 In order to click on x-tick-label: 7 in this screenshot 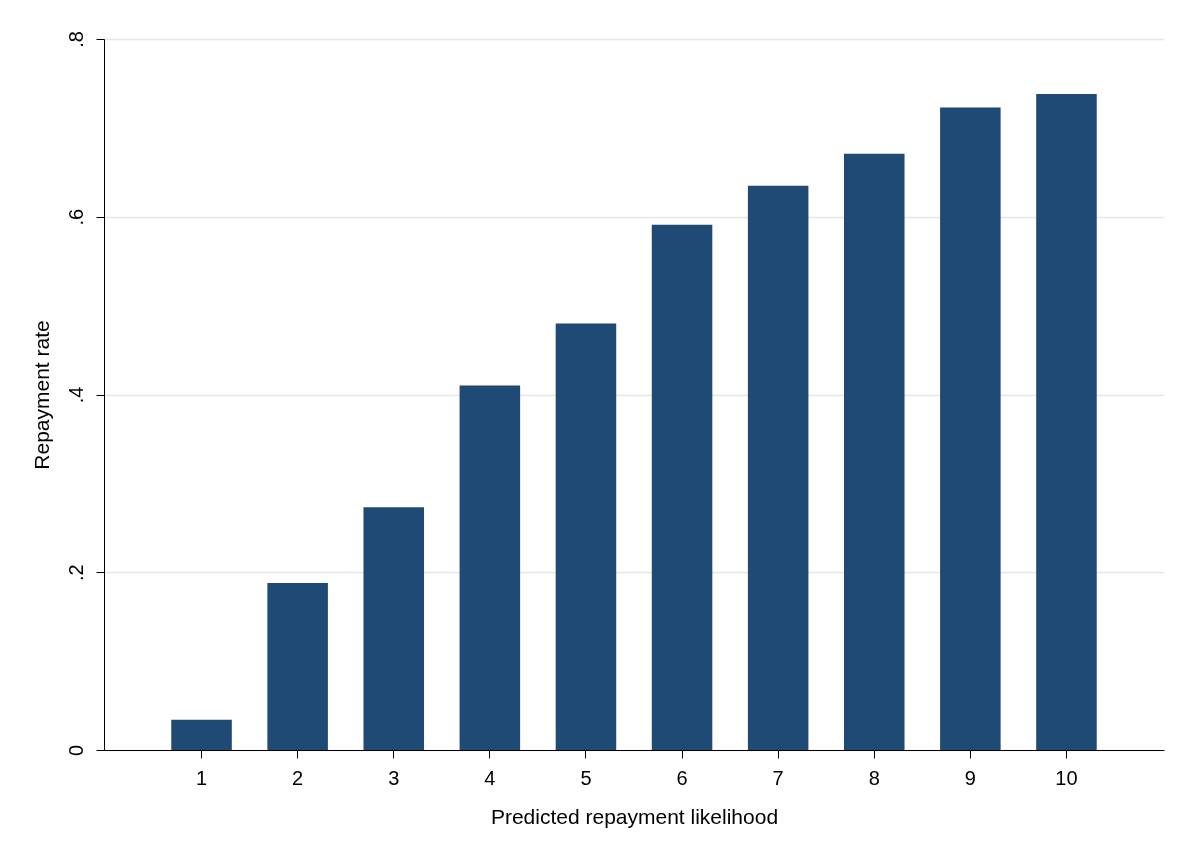, I will do `click(778, 777)`.